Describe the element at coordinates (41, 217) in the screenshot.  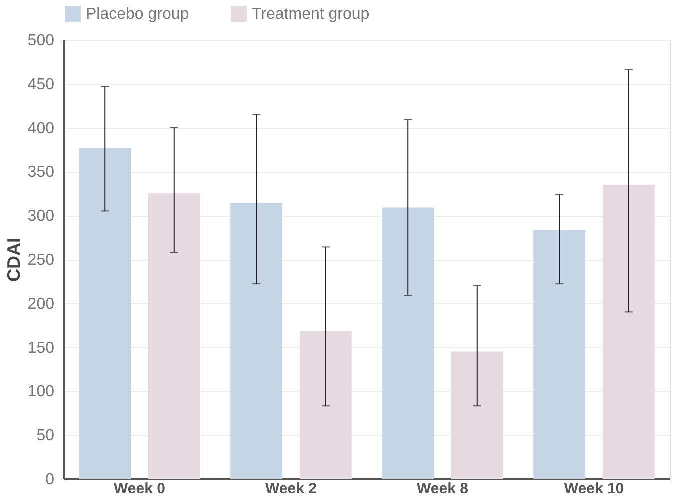
I see `y-tick-label: 300` at that location.